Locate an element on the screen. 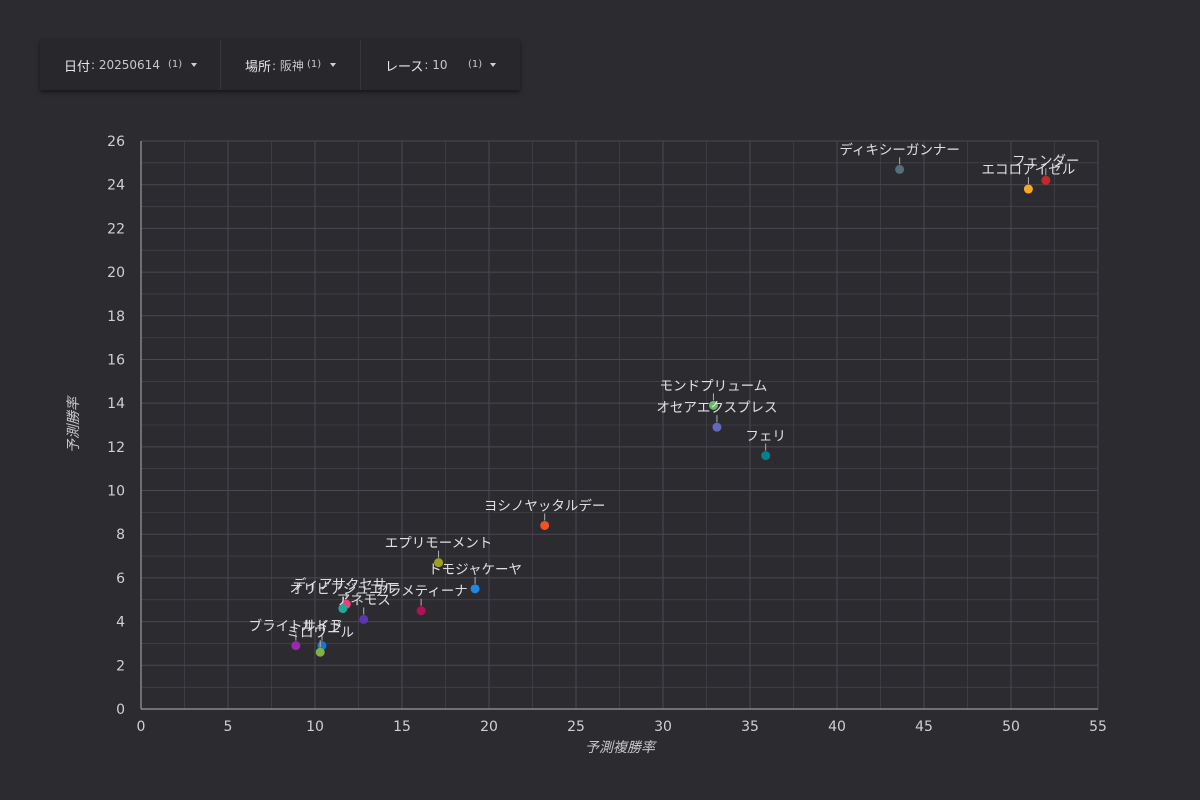 The width and height of the screenshot is (1200, 800). point-label: アラメティーナ is located at coordinates (420, 592).